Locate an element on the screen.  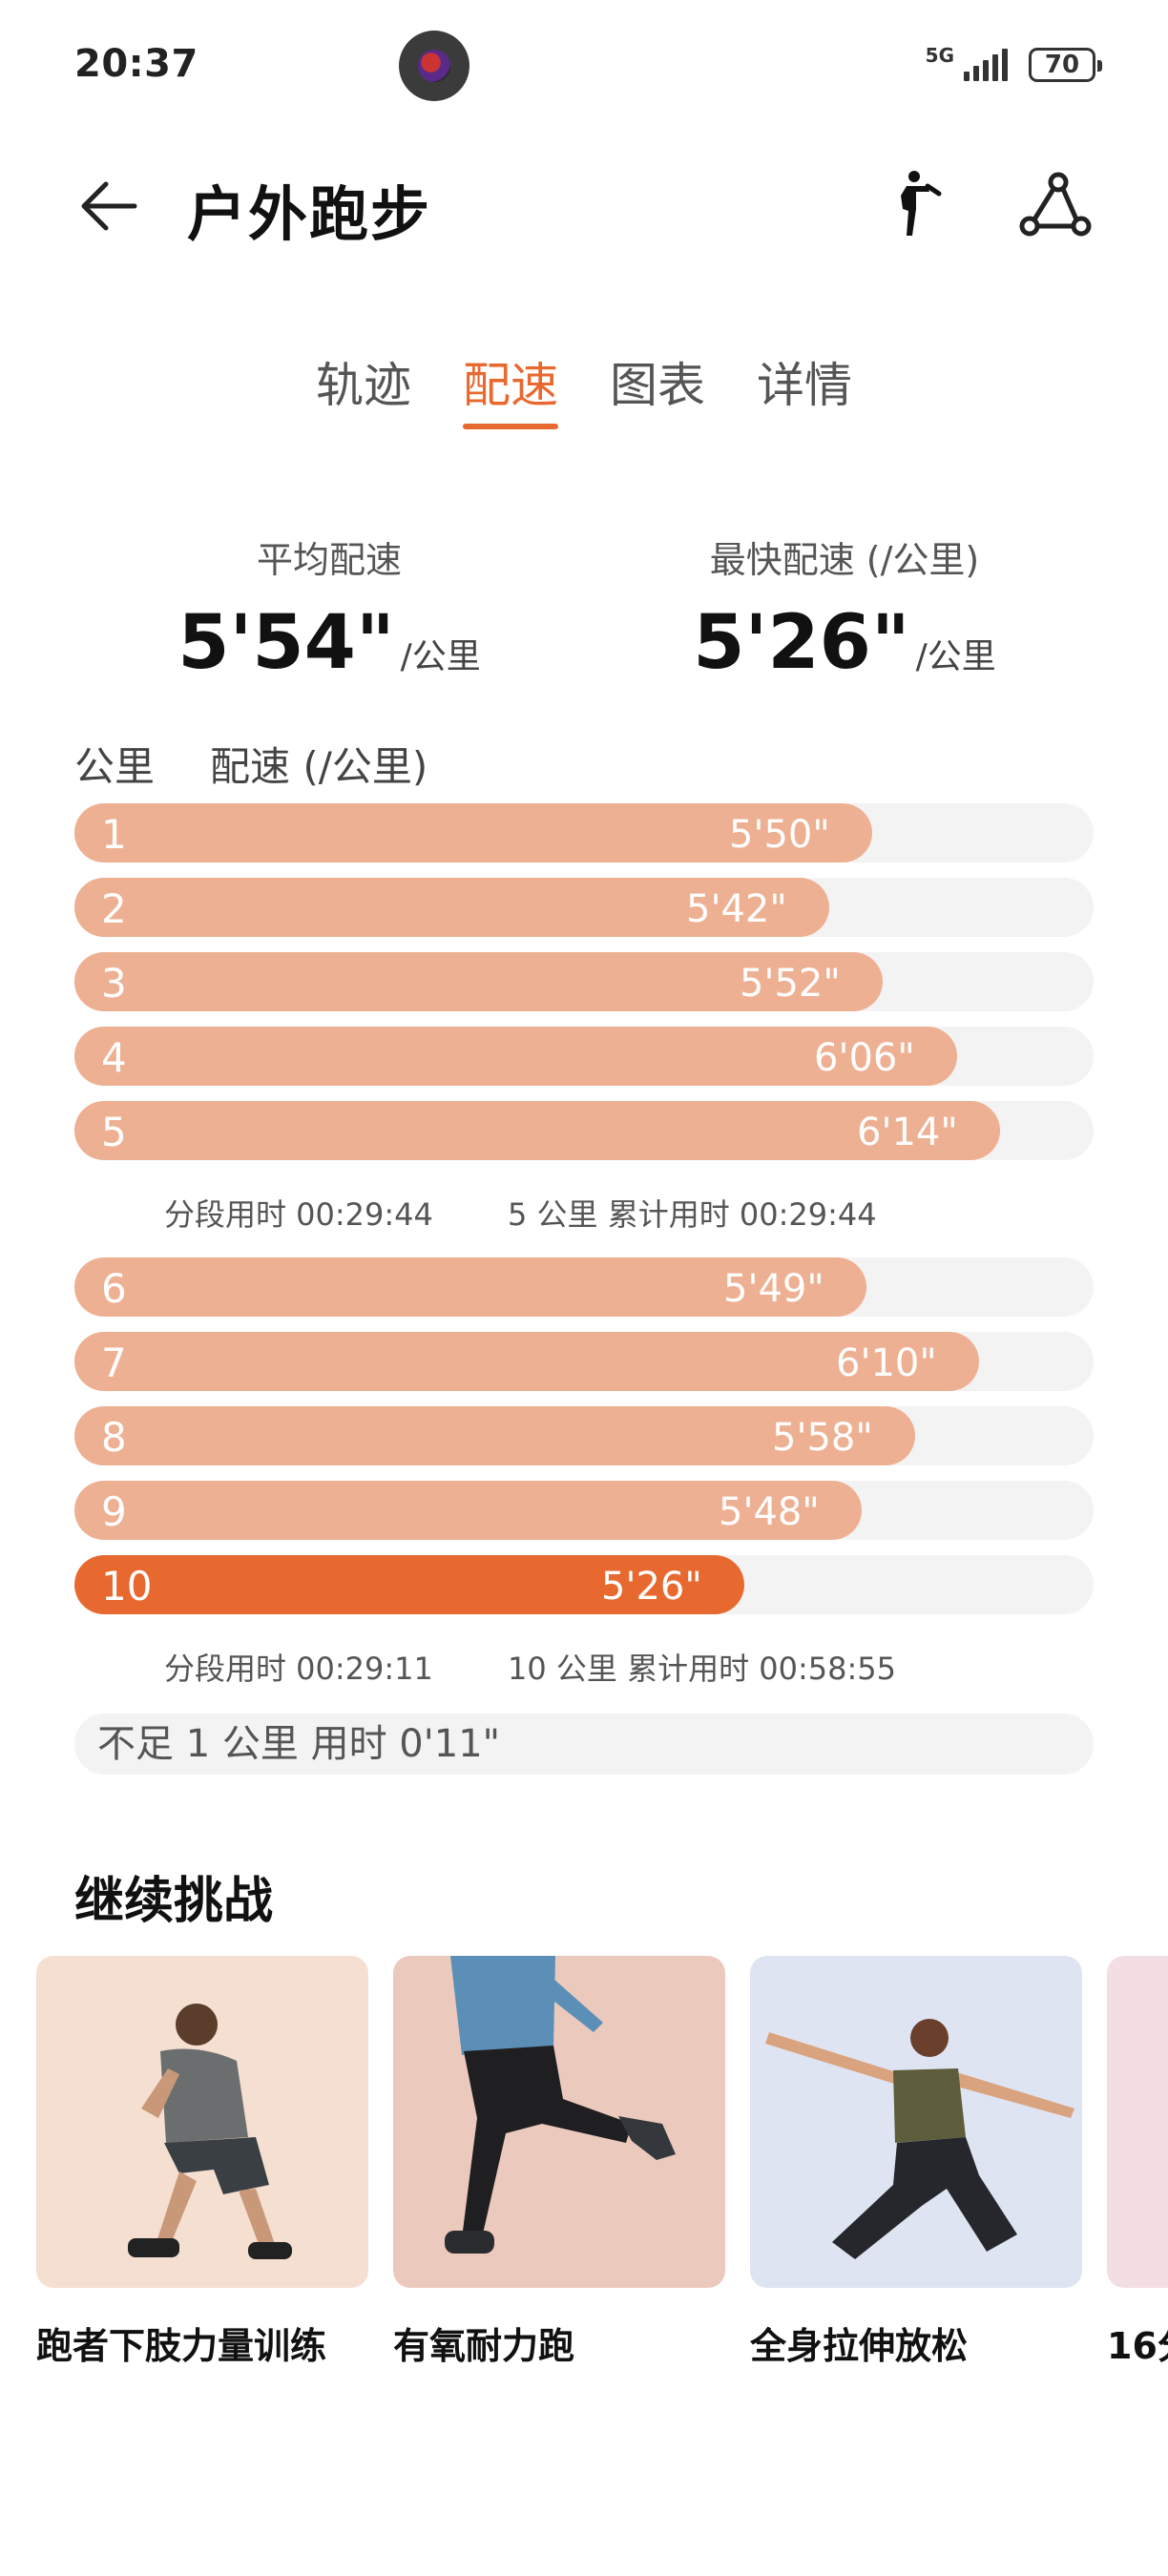
split-pace: 5'58" is located at coordinates (822, 1438).